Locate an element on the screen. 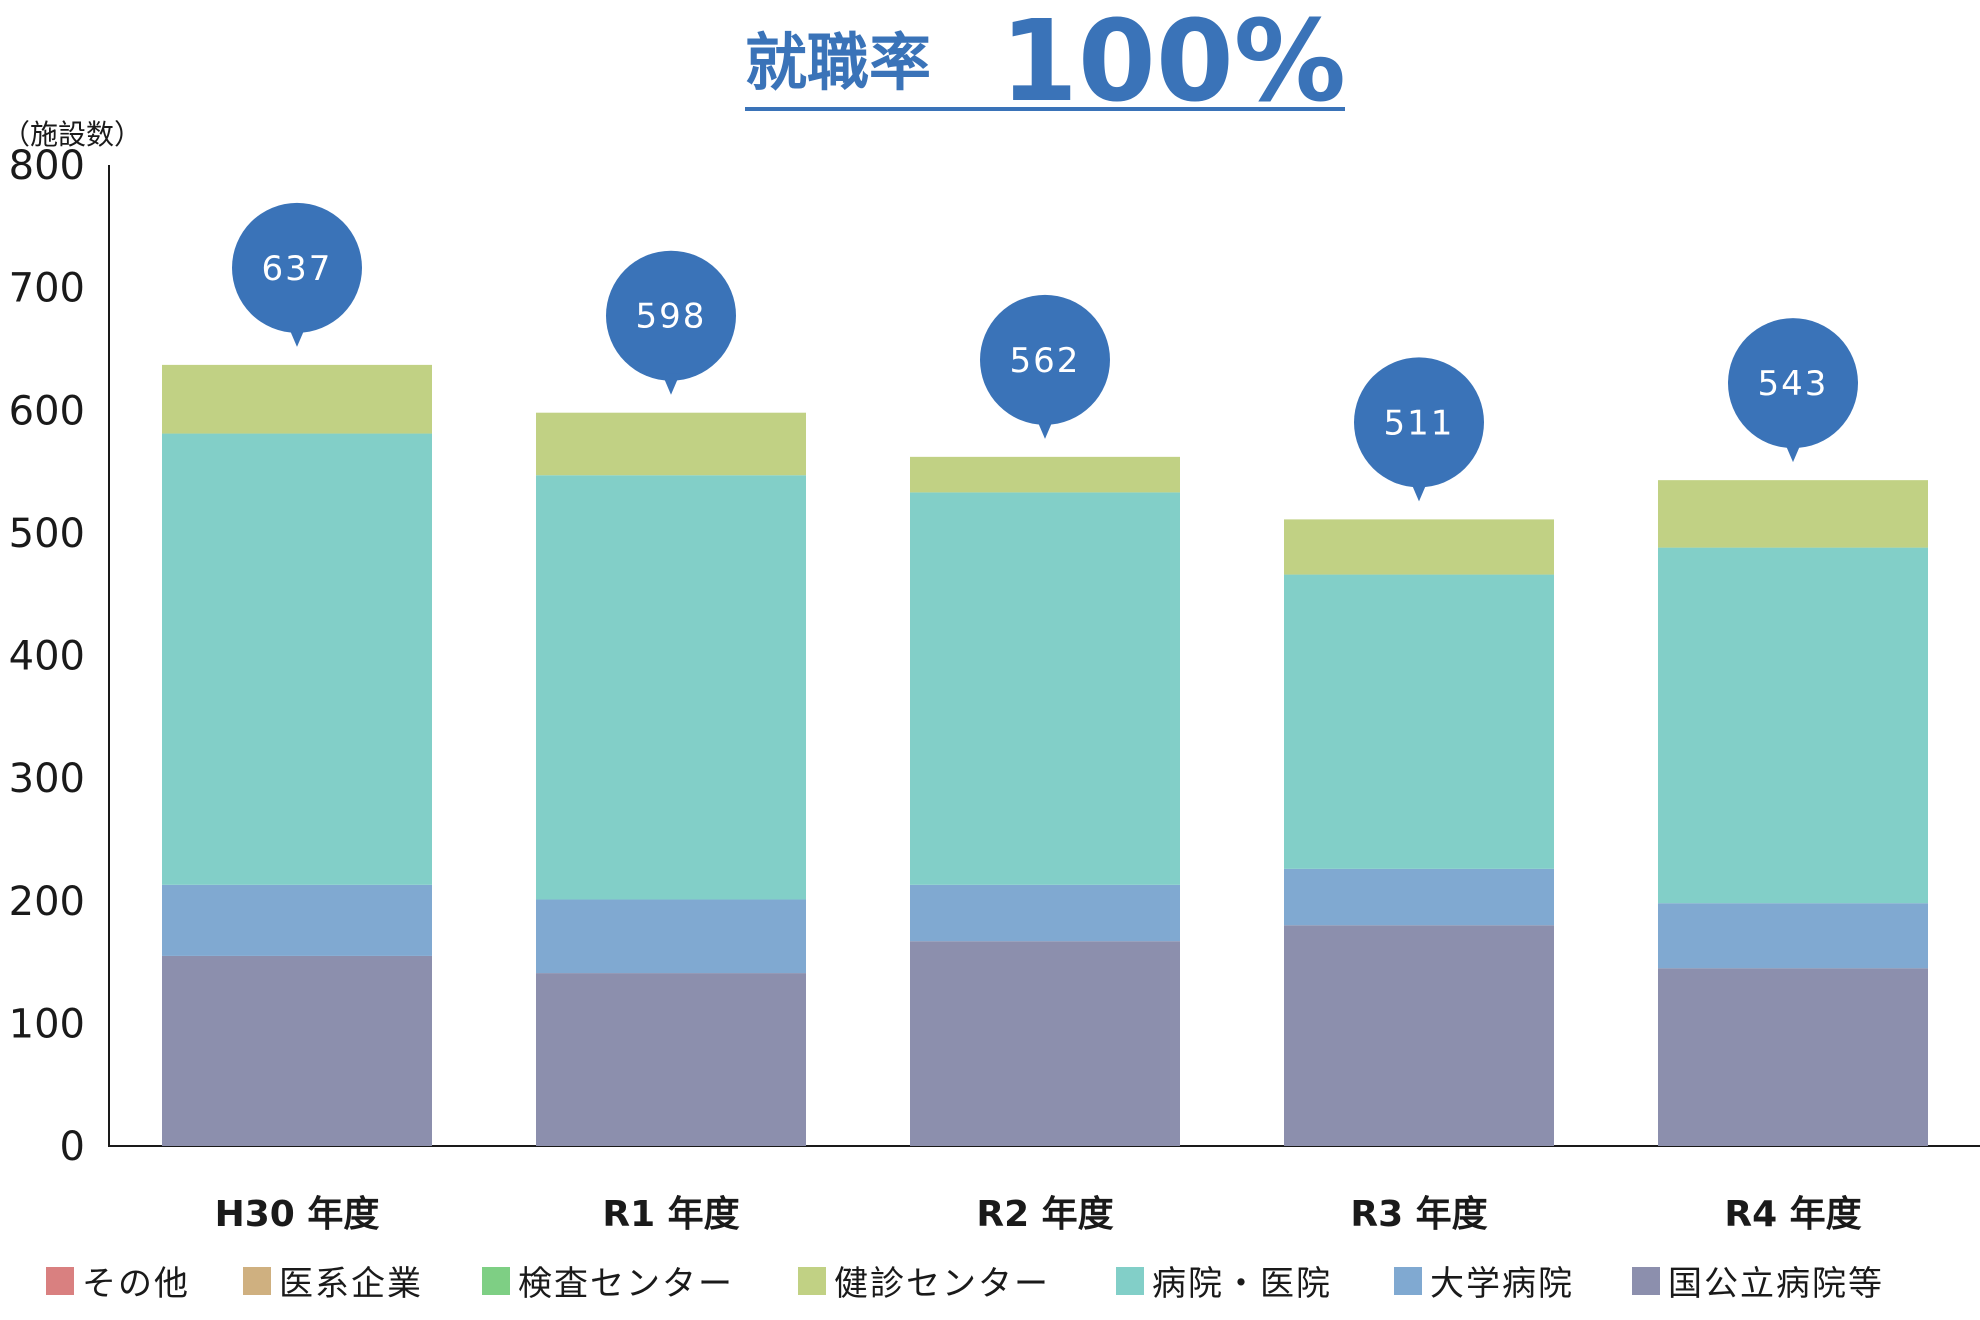 This screenshot has height=1320, width=1980. total-value-label: 543 is located at coordinates (1793, 384).